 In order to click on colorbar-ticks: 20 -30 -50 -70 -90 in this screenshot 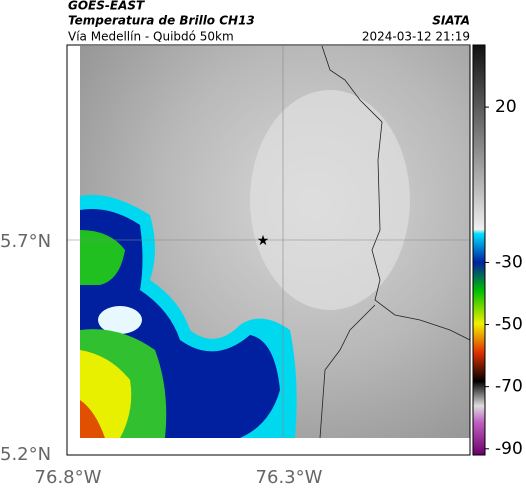, I will do `click(504, 278)`.